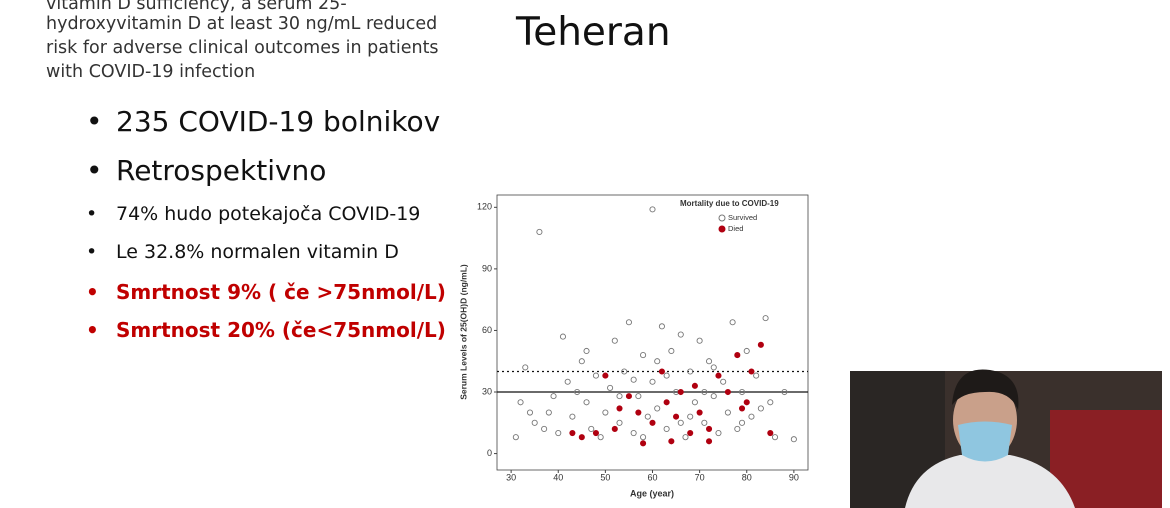 The height and width of the screenshot is (508, 1170). Describe the element at coordinates (253, 214) in the screenshot. I see `bullet: 74% hudo potekajoča COVID-19` at that location.